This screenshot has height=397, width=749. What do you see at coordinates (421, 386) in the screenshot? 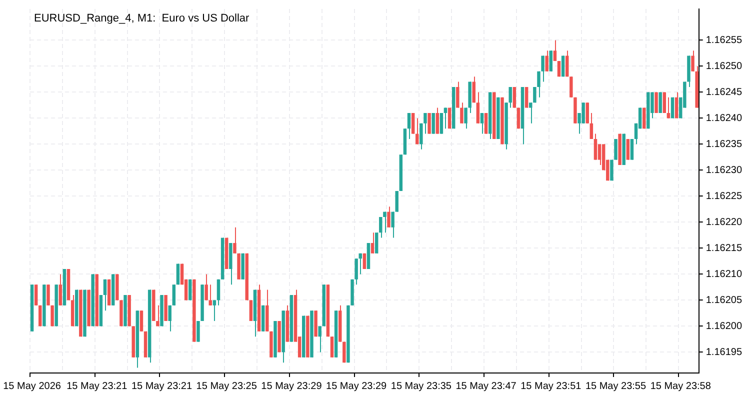
I see `x-tick-label: 15 May 23:35` at bounding box center [421, 386].